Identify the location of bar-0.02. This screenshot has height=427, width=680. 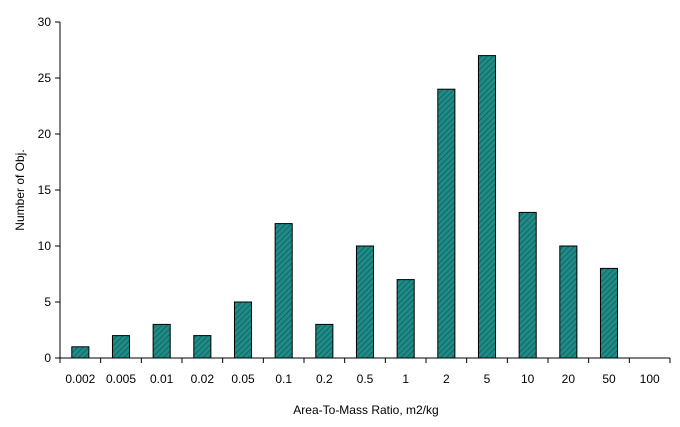
(202, 347).